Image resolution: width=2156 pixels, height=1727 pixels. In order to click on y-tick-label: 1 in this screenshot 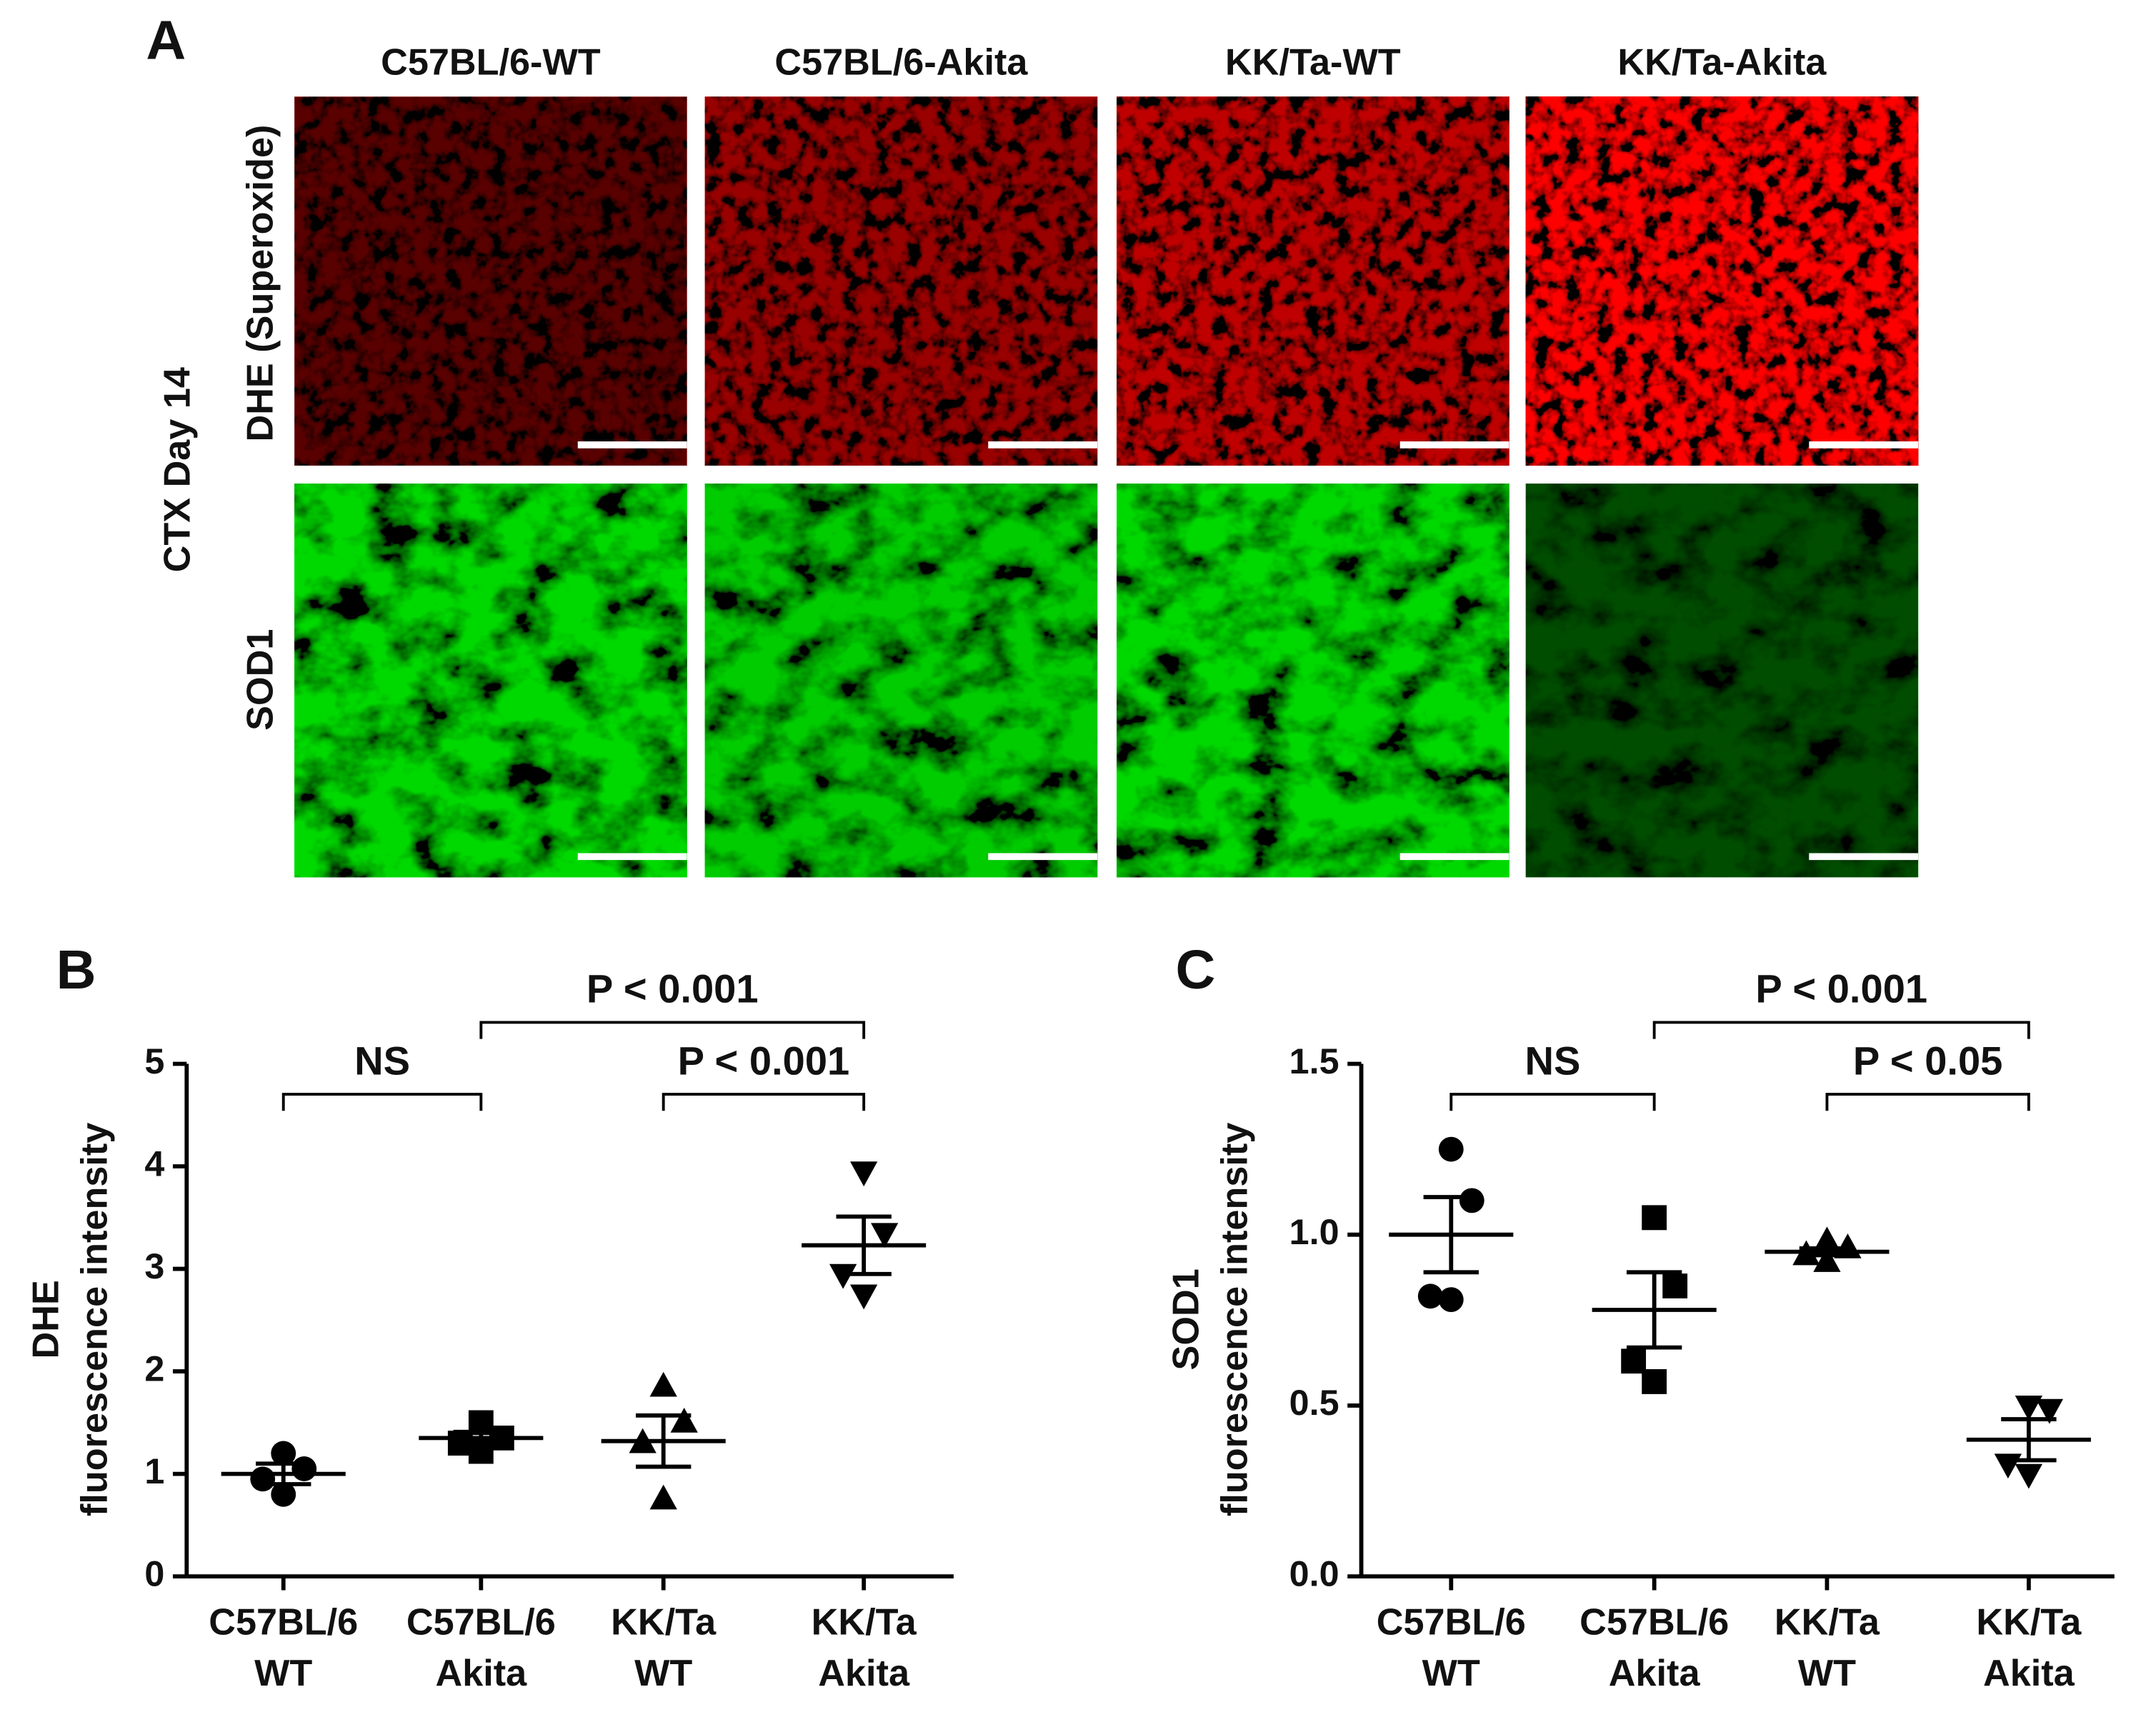, I will do `click(154, 1471)`.